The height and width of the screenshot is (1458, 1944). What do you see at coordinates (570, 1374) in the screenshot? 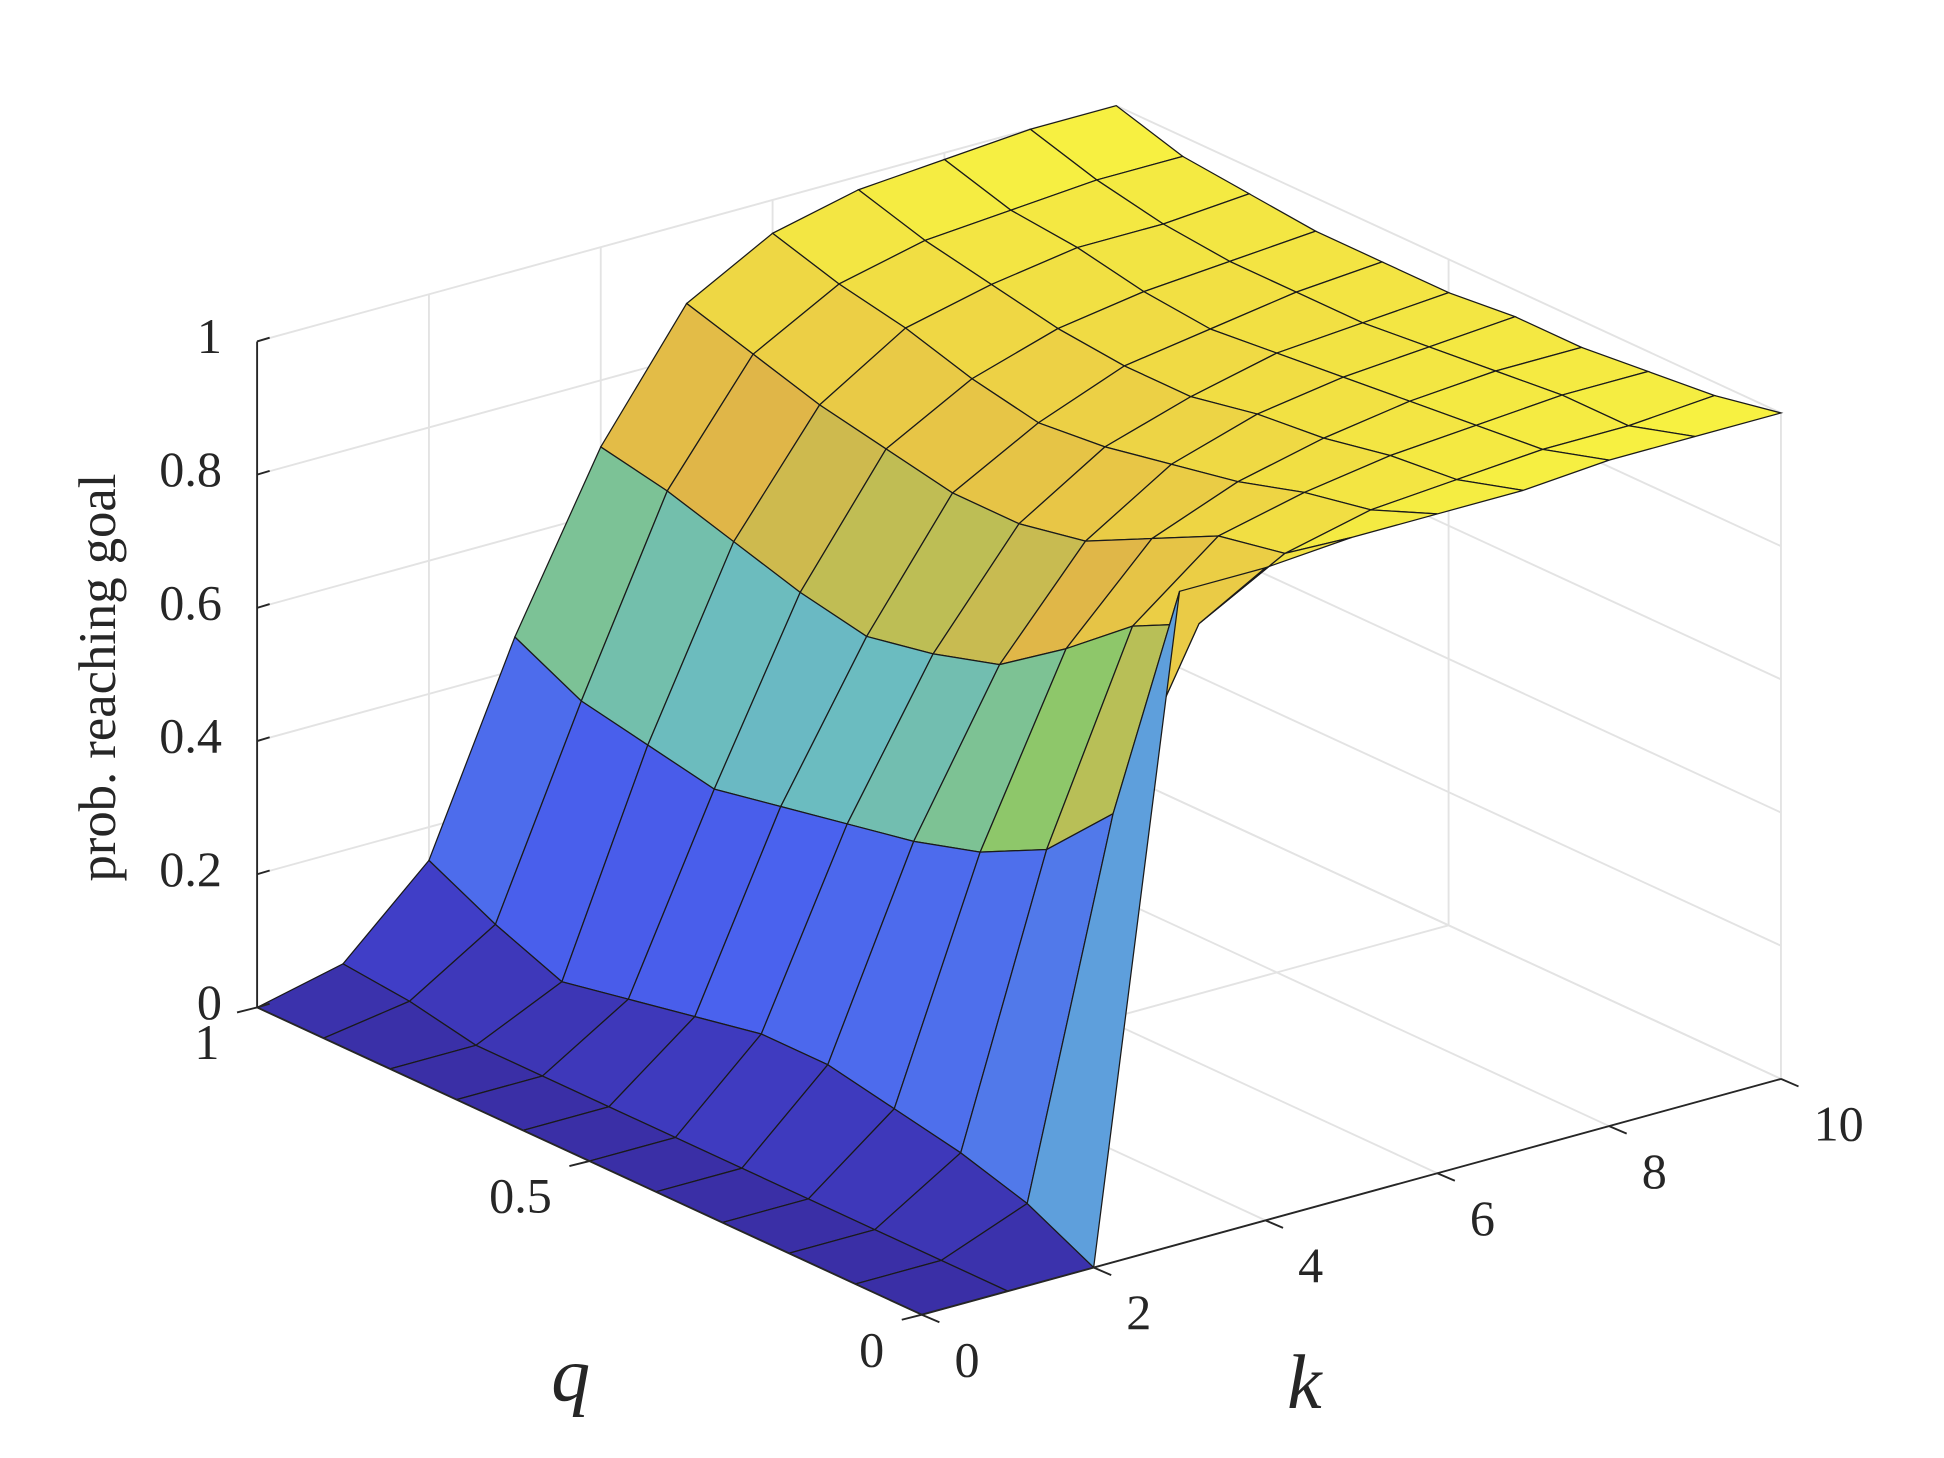
I see `y-axis-label: q` at bounding box center [570, 1374].